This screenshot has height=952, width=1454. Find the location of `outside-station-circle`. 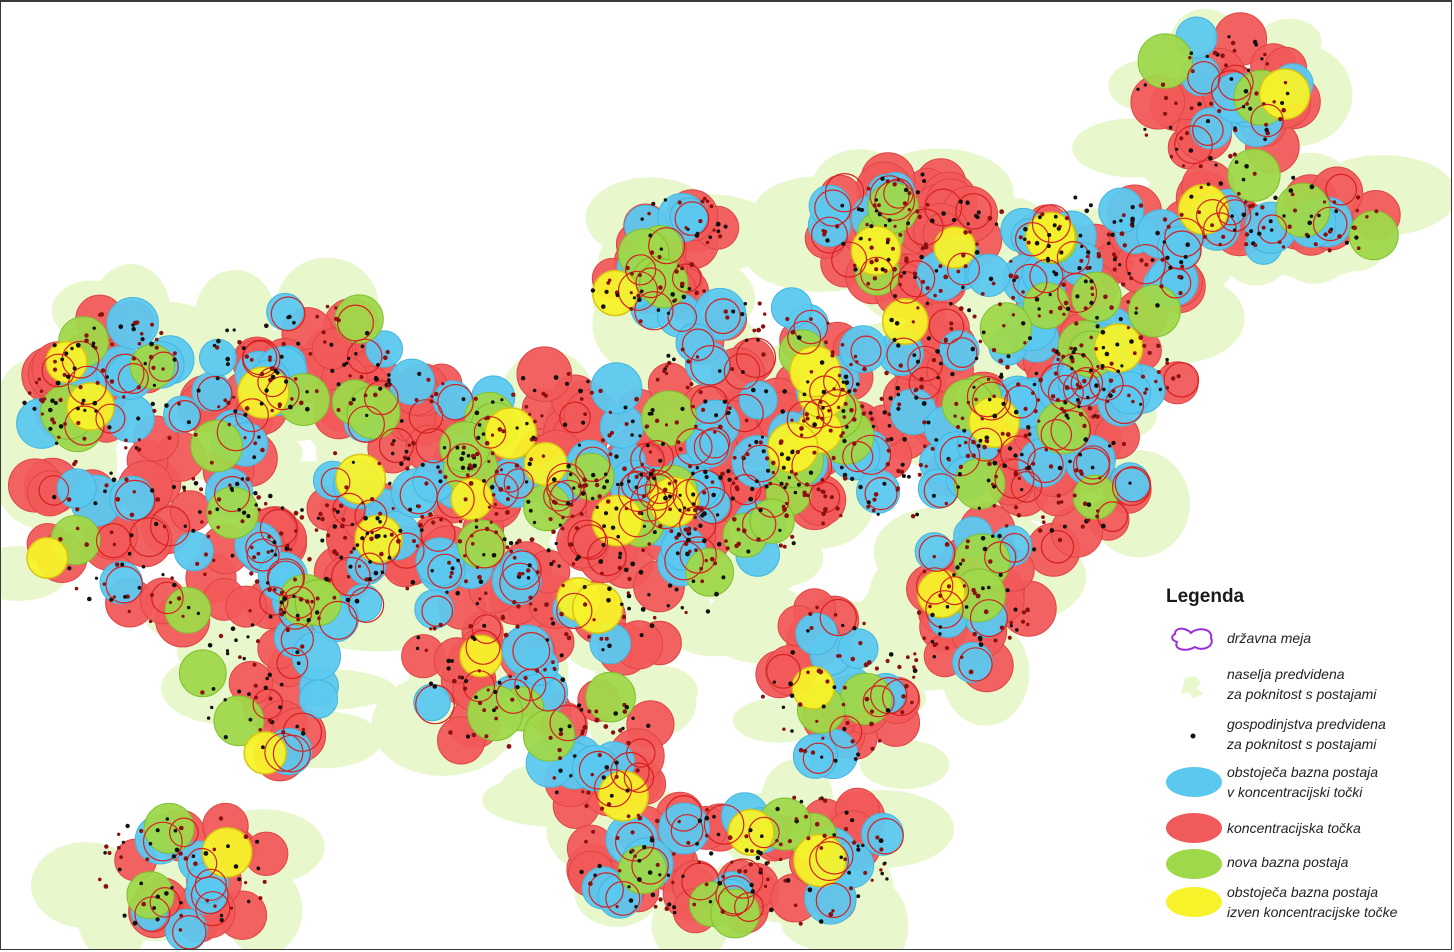

outside-station-circle is located at coordinates (472, 499).